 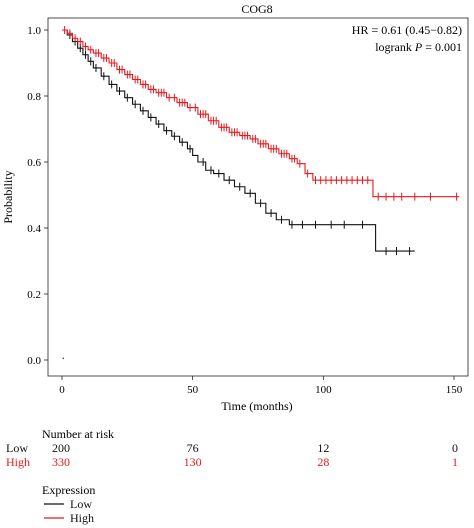 I want to click on risk-table-header: Number at risk, so click(x=78, y=434).